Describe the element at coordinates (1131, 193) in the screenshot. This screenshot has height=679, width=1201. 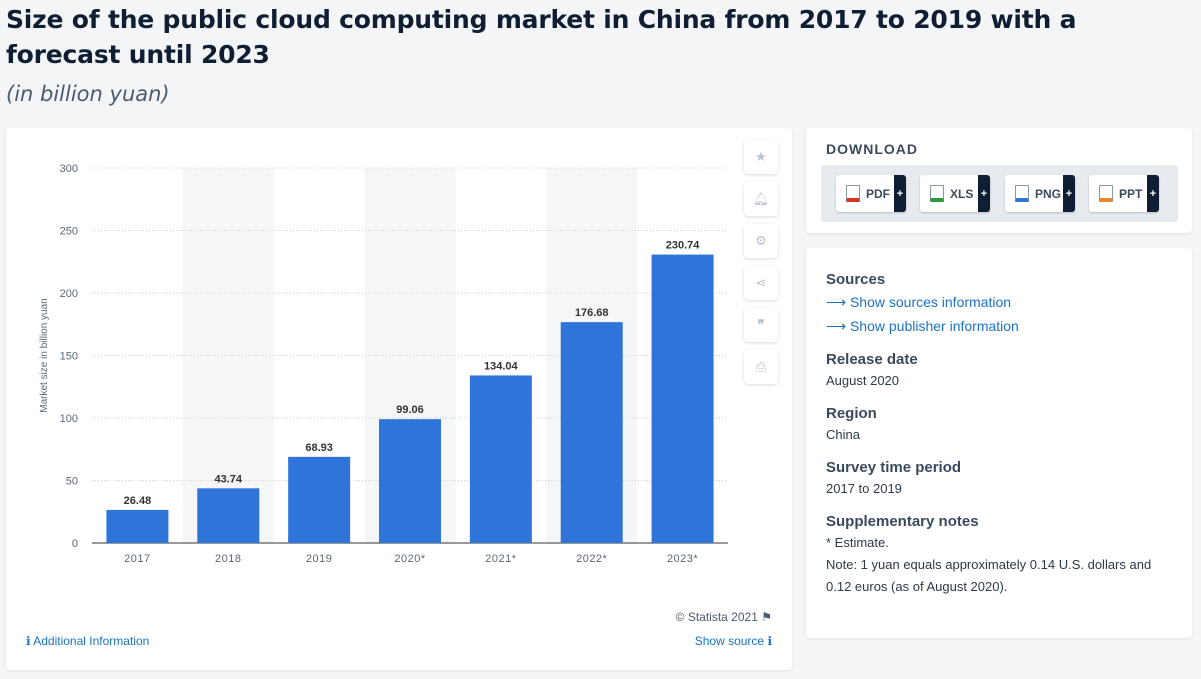
I see `ppt-label: PPT` at that location.